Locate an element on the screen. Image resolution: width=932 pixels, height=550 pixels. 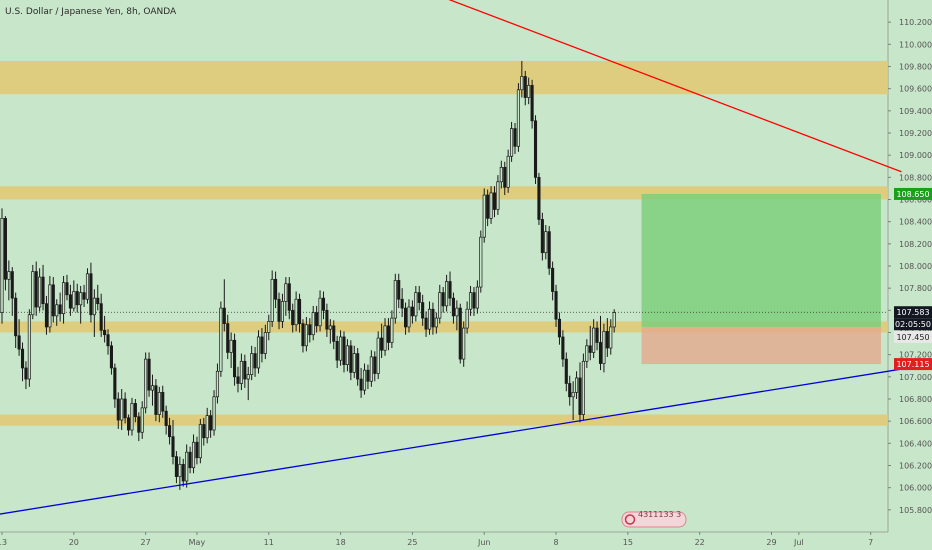
last-price-tag-bg is located at coordinates (913, 312).